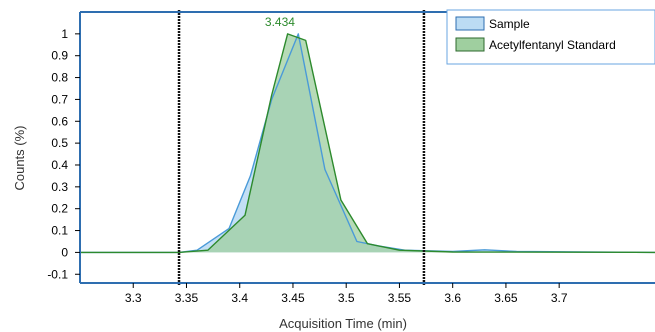 This screenshot has width=655, height=332. I want to click on legend-swatch-standard, so click(470, 44).